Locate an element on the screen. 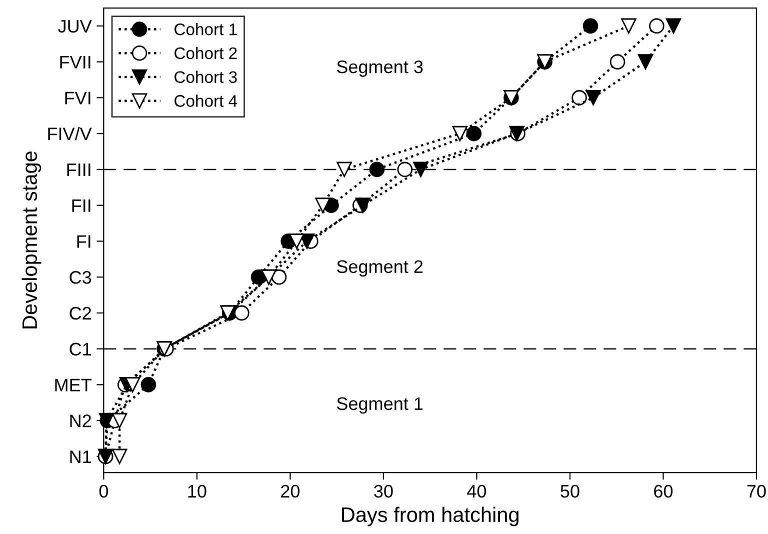  x-tick-label: 20 is located at coordinates (290, 491).